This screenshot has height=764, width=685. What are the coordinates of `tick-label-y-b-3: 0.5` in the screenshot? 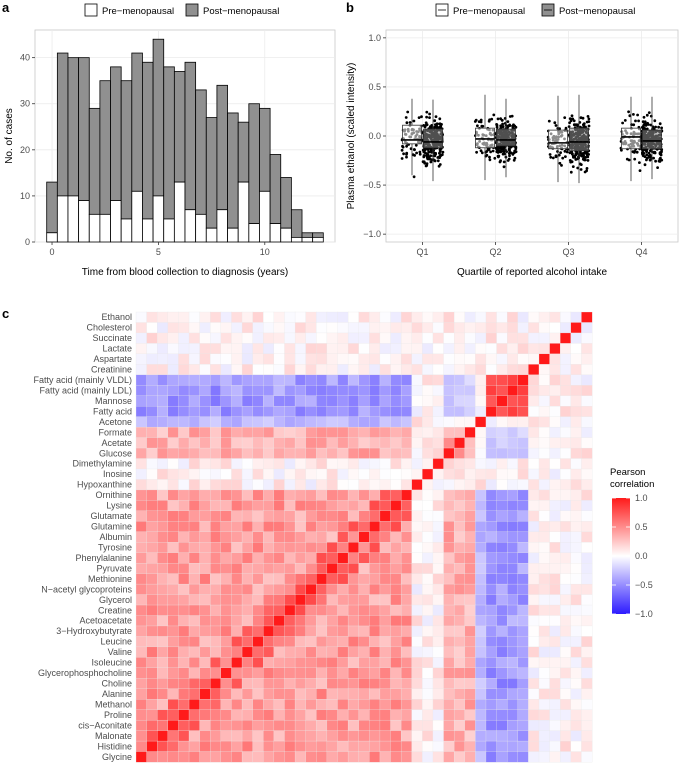 It's located at (374, 87).